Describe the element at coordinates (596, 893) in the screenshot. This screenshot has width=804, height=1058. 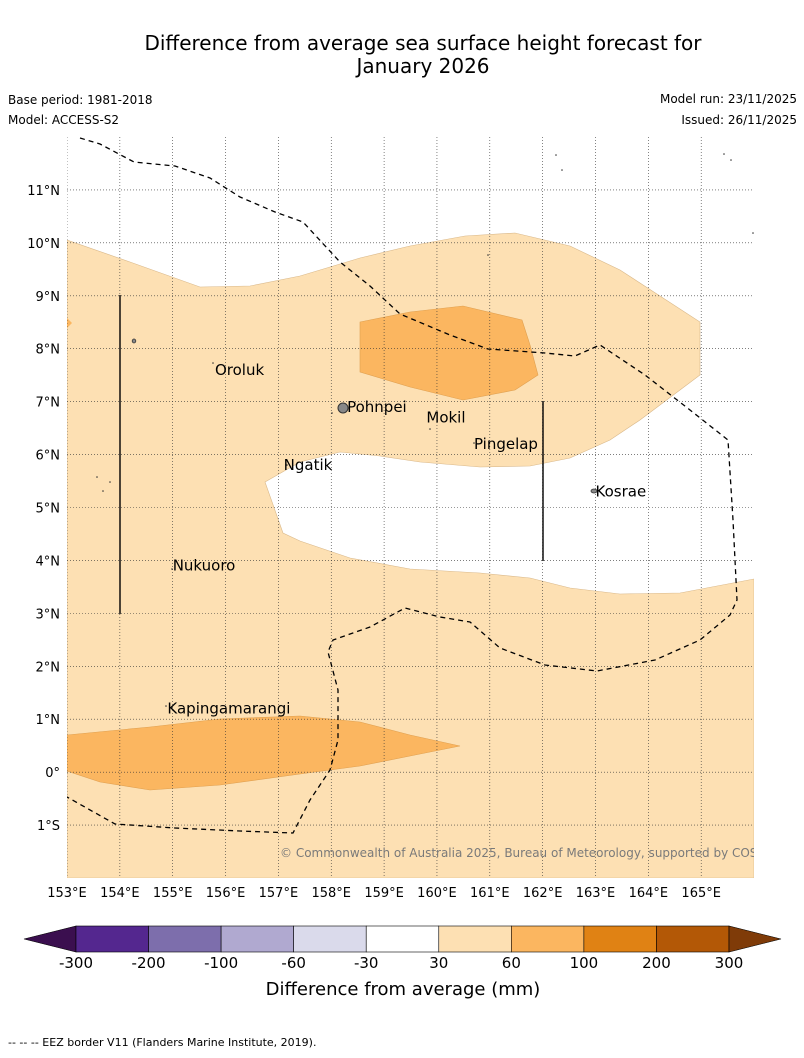
I see `lon-tick-label: 163°E` at that location.